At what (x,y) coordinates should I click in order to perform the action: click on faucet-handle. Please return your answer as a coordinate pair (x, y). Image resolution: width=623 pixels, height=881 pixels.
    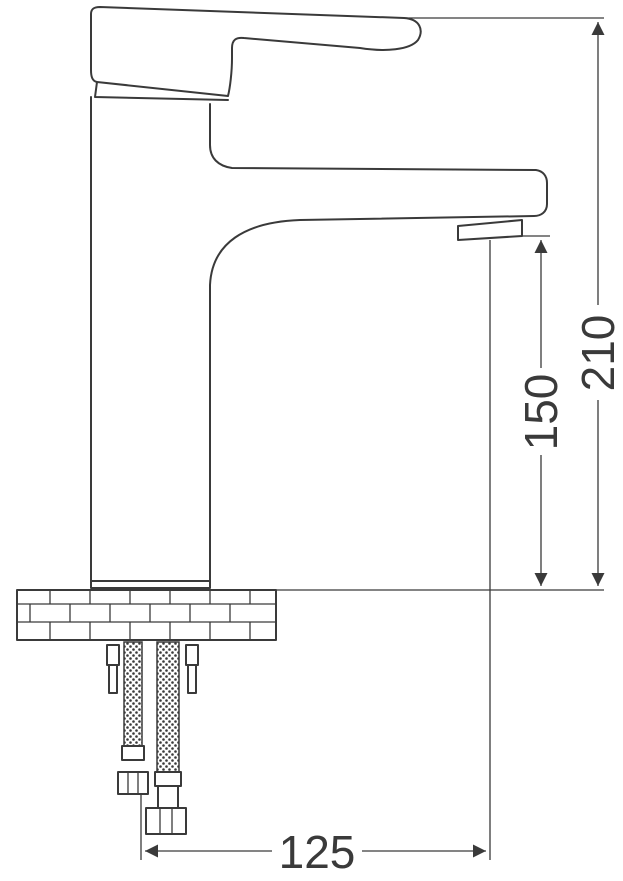
    Looking at the image, I should click on (256, 53).